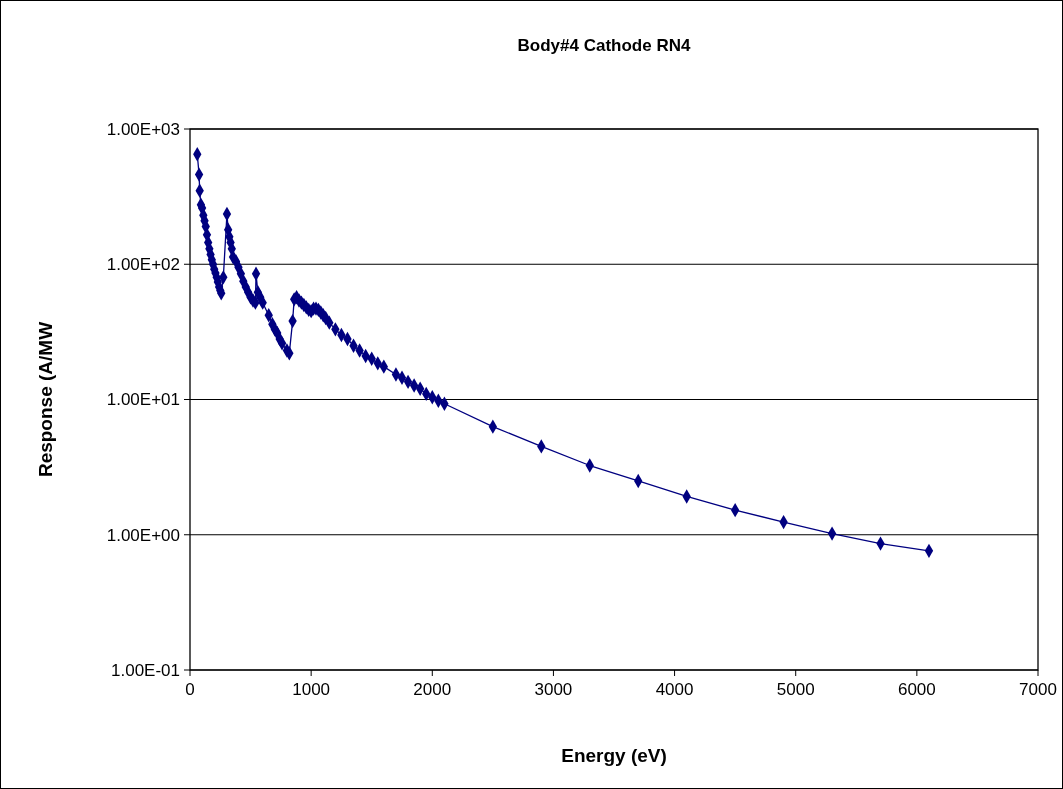  What do you see at coordinates (145, 670) in the screenshot?
I see `y-tick-label: 1.00E-01` at bounding box center [145, 670].